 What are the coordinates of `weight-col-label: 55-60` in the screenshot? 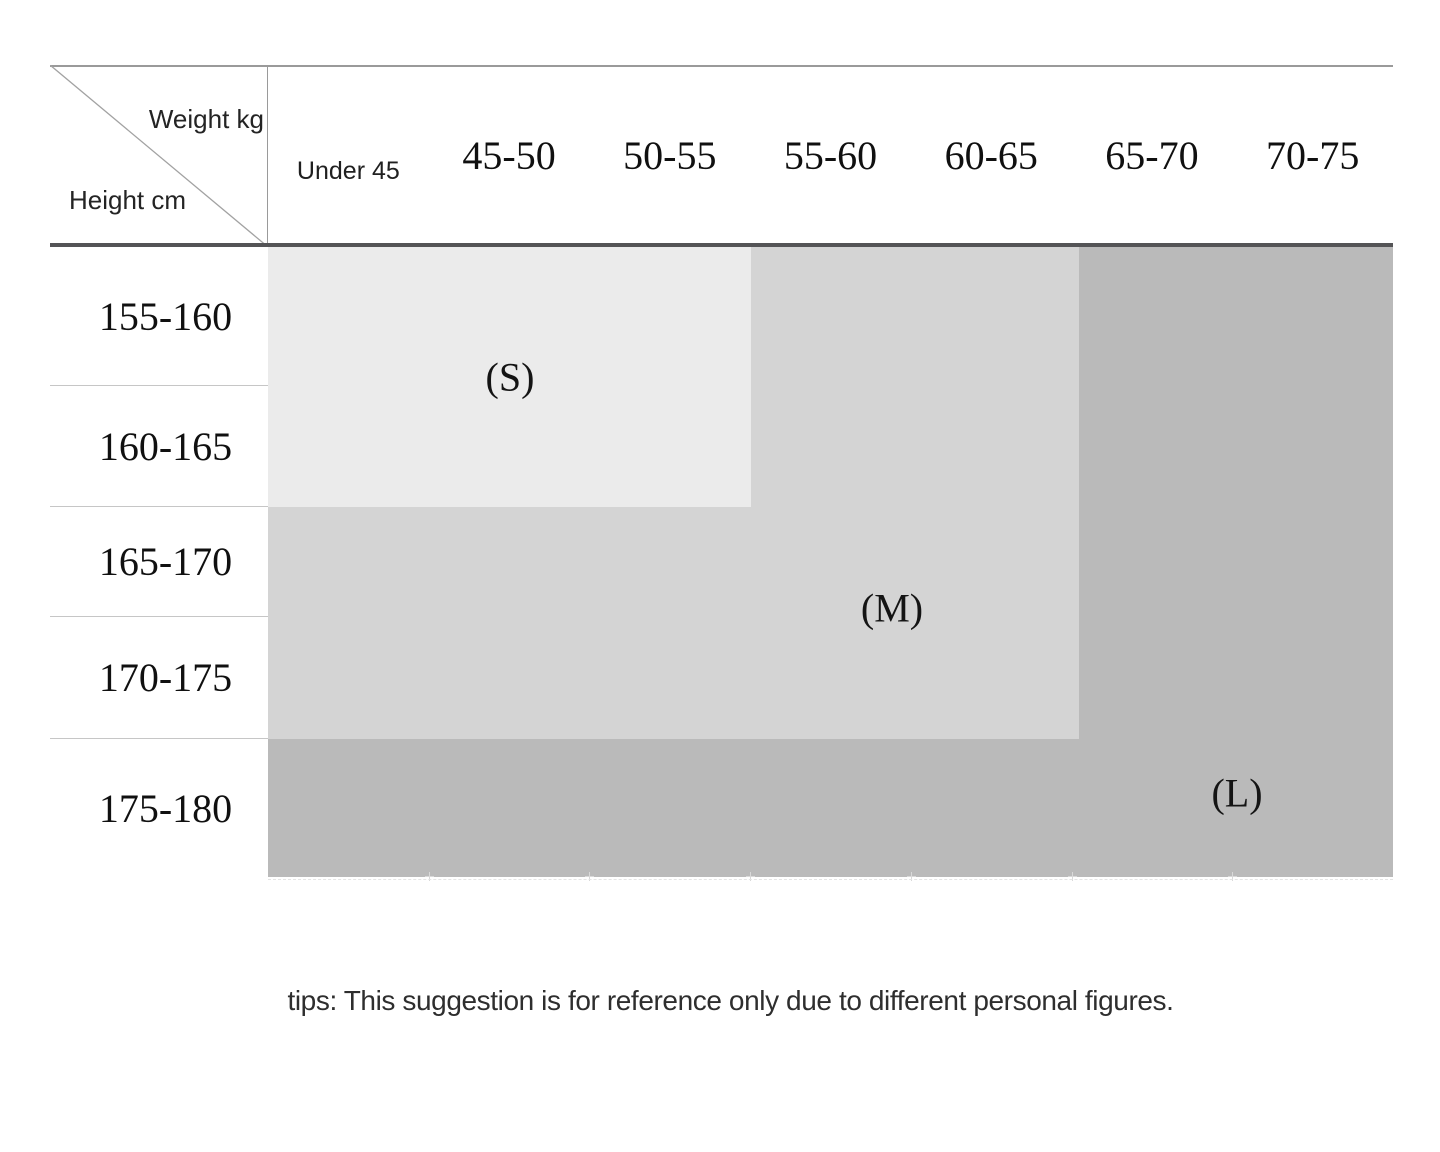 It's located at (830, 155).